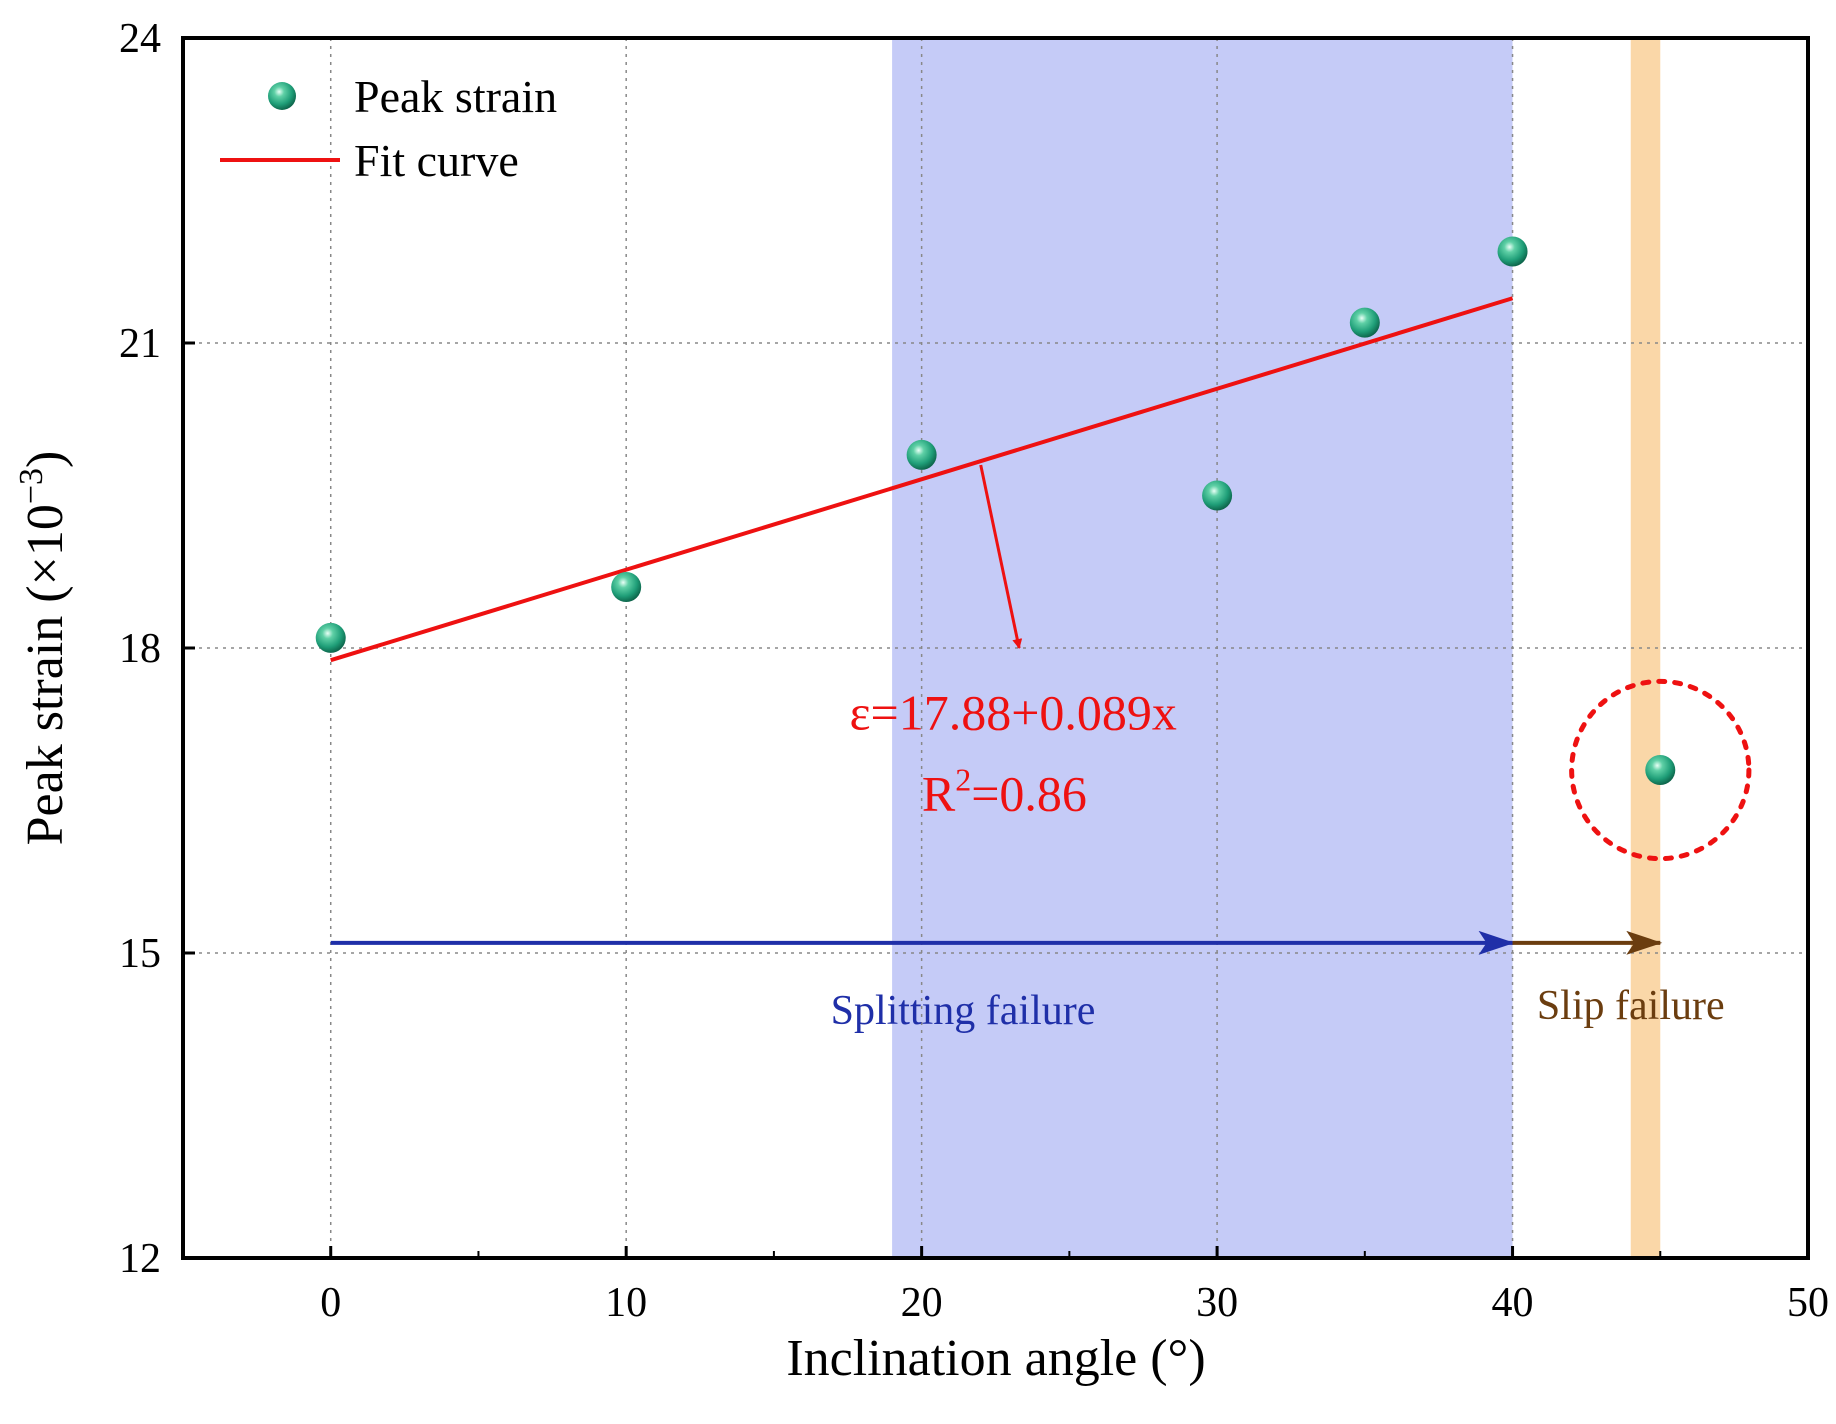  Describe the element at coordinates (140, 1259) in the screenshot. I see `y-tick-label-12: 12` at that location.